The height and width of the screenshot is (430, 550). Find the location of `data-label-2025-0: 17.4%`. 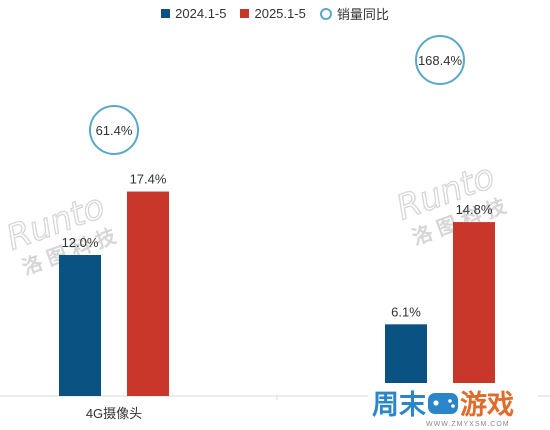

data-label-2025-0: 17.4% is located at coordinates (148, 179).